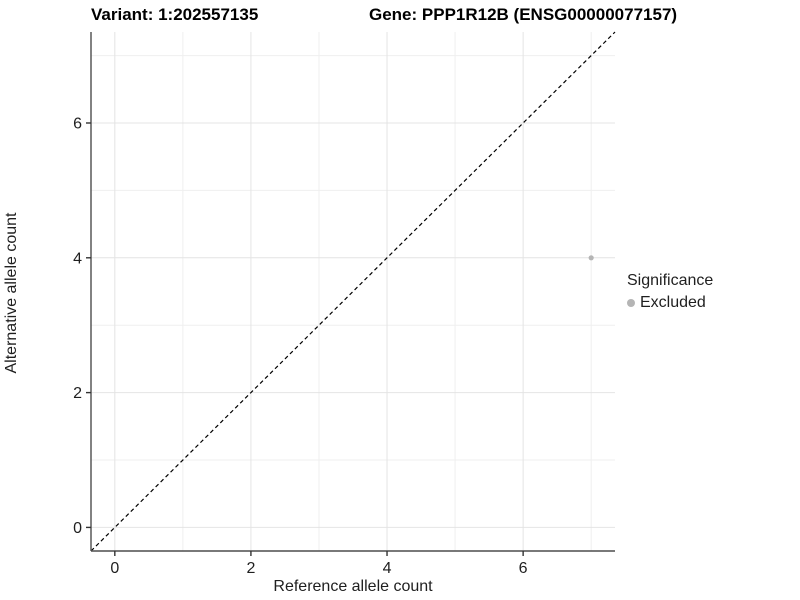 Image resolution: width=800 pixels, height=600 pixels. What do you see at coordinates (175, 14) in the screenshot?
I see `variant-title: Variant: 1:202557135` at bounding box center [175, 14].